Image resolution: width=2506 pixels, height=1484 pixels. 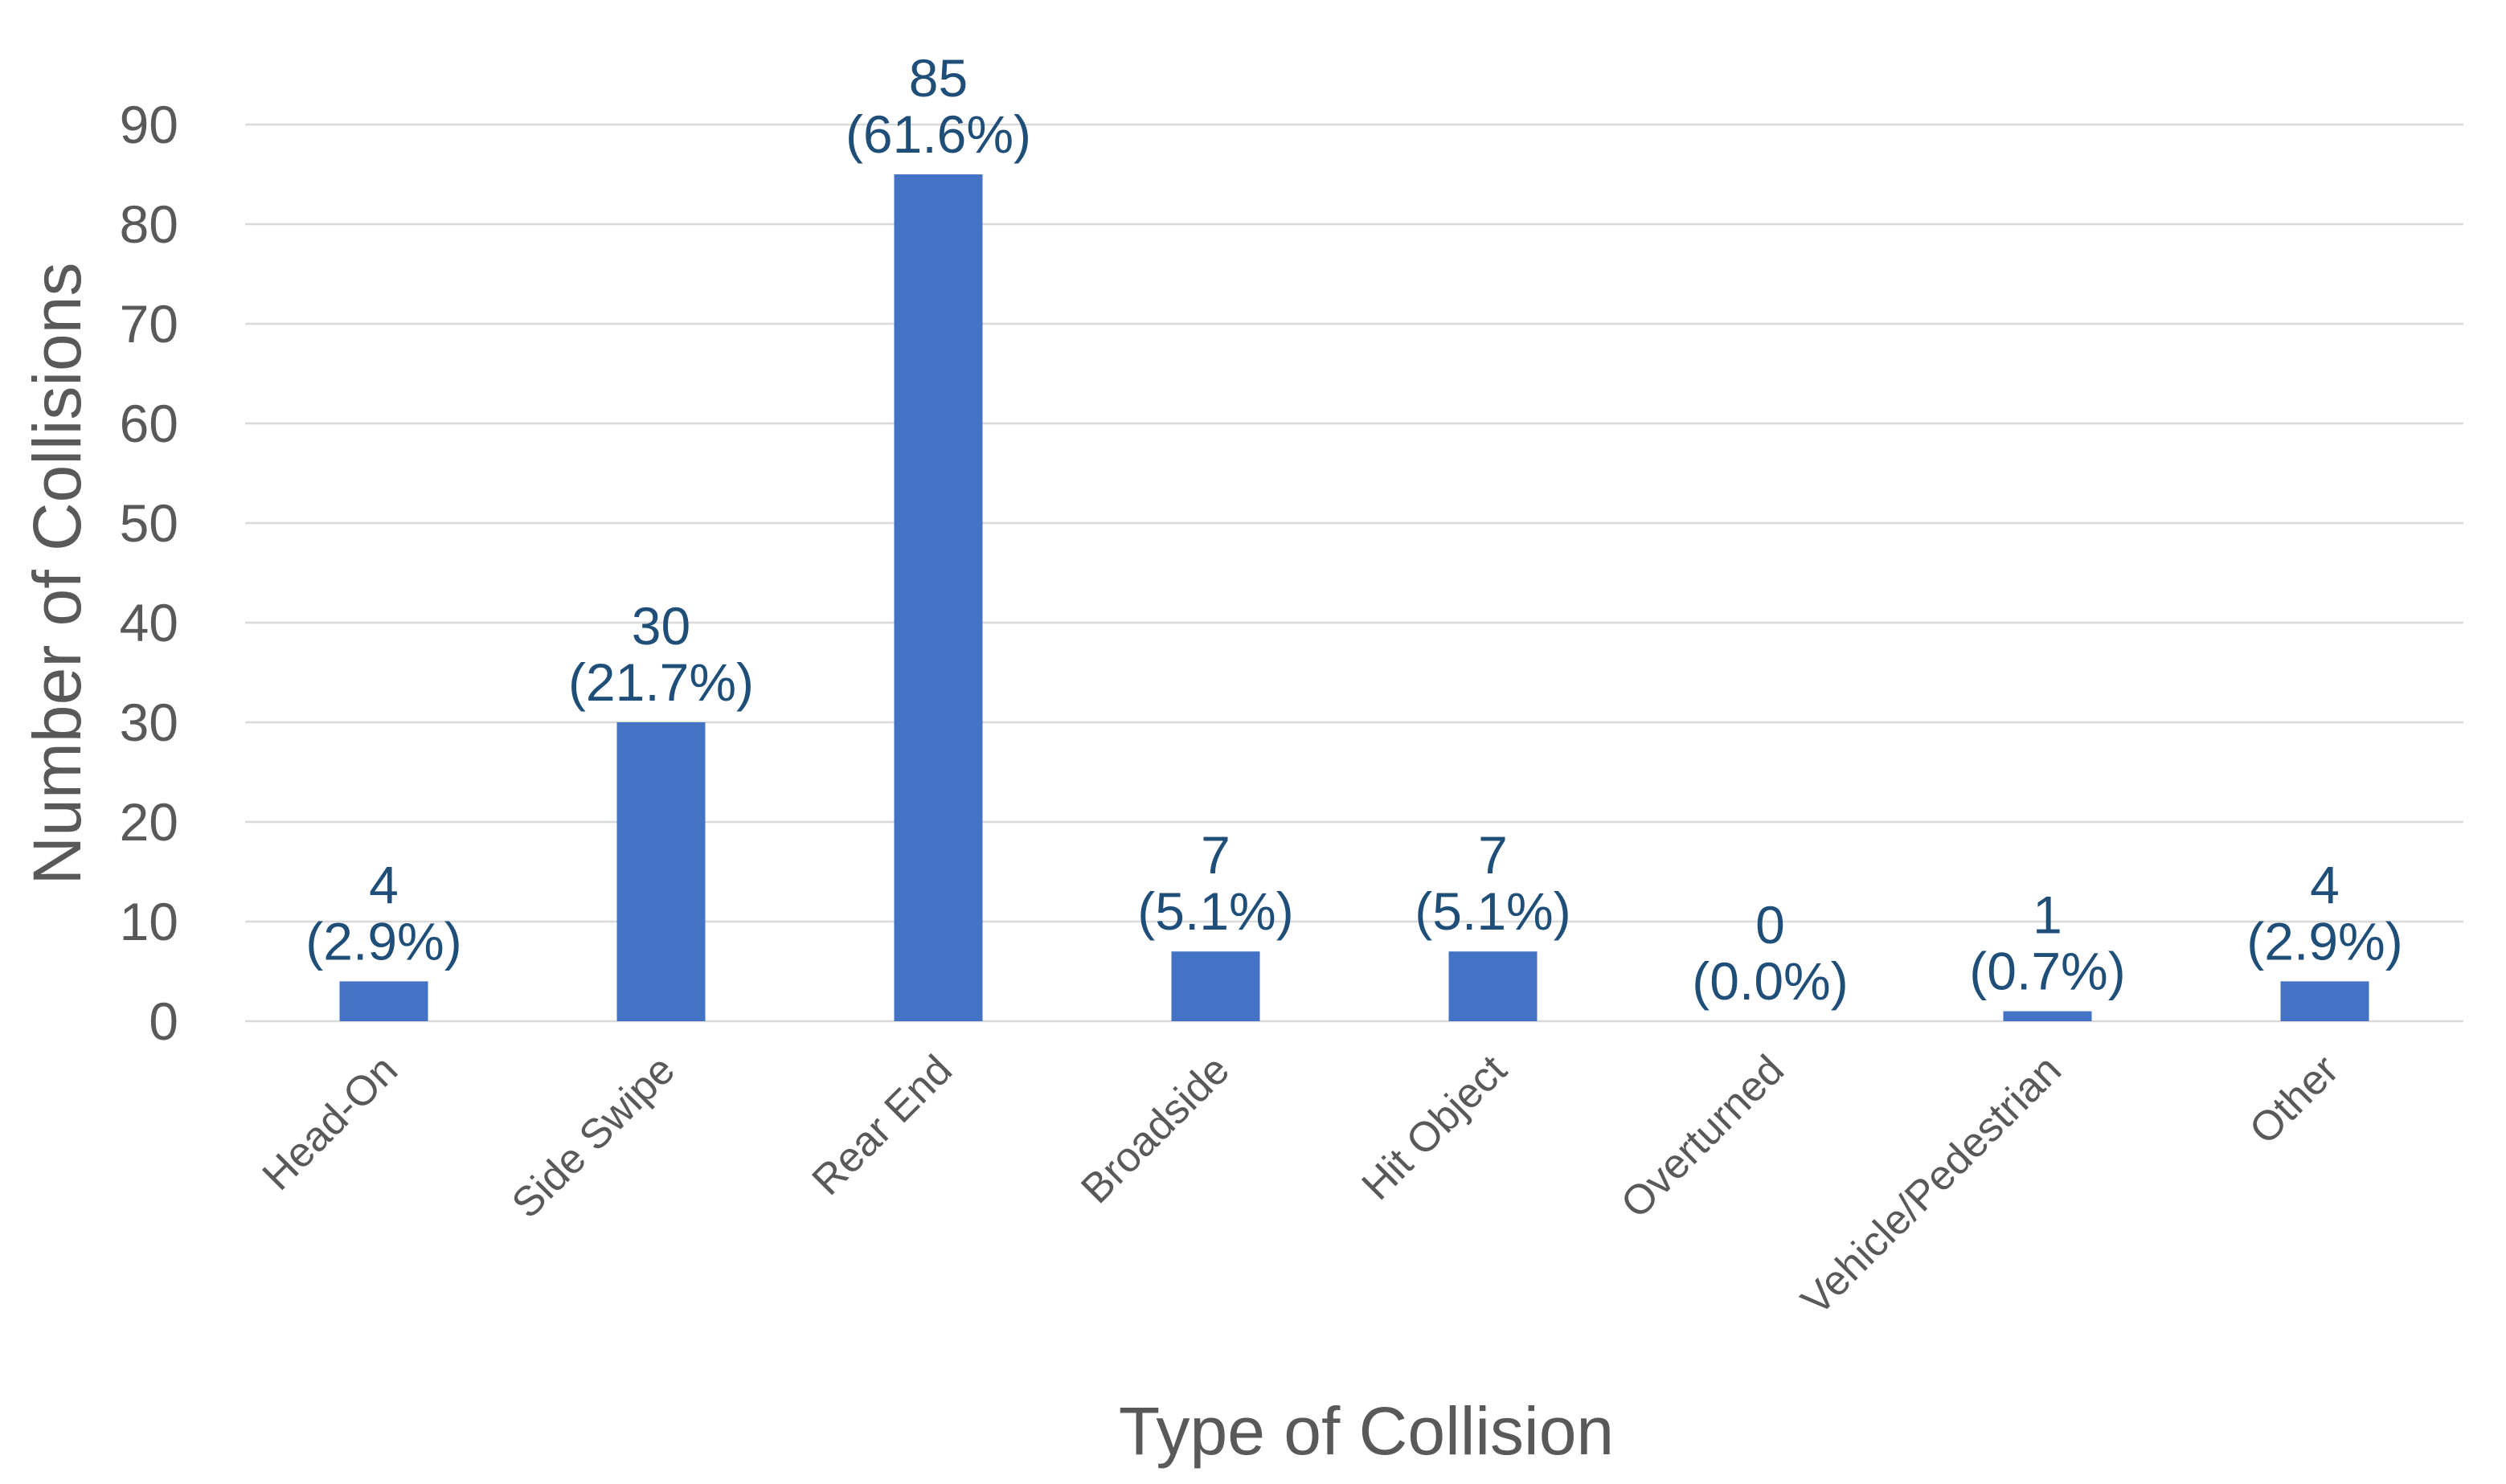 I want to click on y-tick-label: 80, so click(x=149, y=224).